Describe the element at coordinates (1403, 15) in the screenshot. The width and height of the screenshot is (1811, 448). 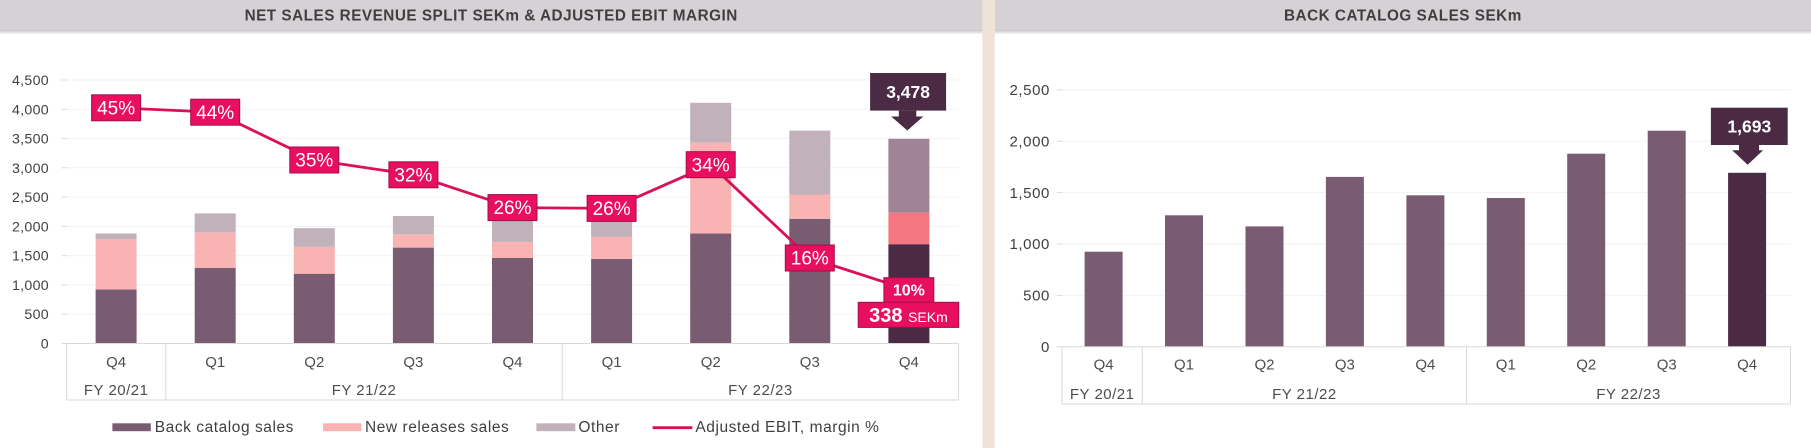
I see `svg-text: BACK CATALOG SALES SEKm` at that location.